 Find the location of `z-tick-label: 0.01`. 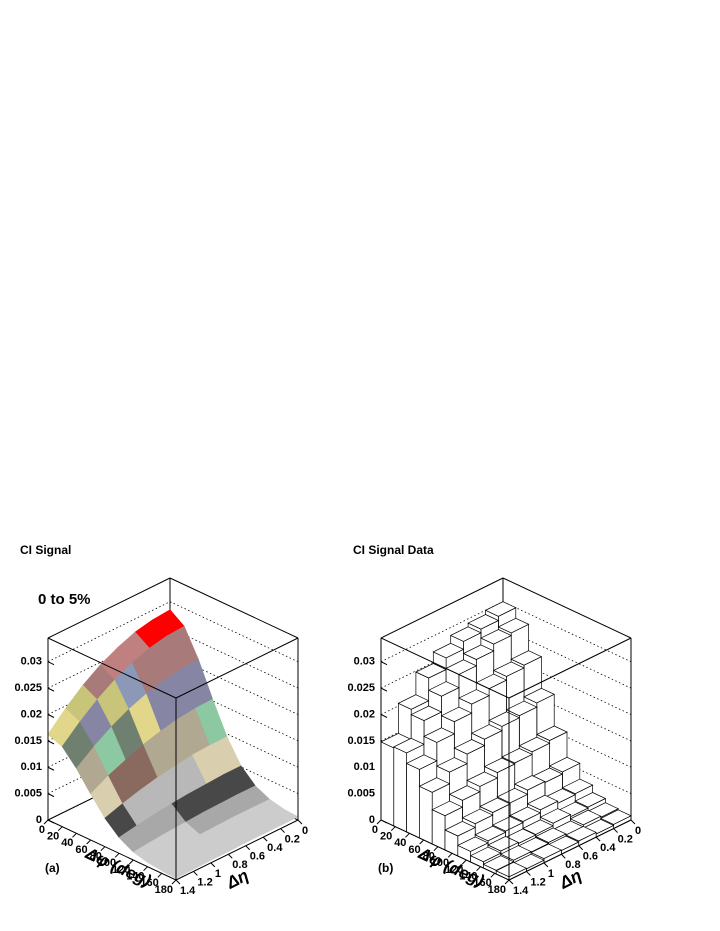

z-tick-label: 0.01 is located at coordinates (364, 767).